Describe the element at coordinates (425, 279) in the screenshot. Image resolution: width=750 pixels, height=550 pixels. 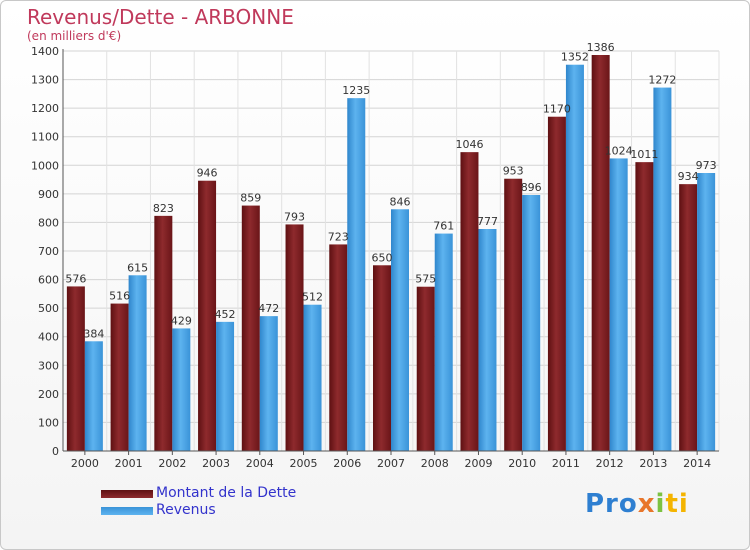
I see `data-label-debt: 575` at that location.